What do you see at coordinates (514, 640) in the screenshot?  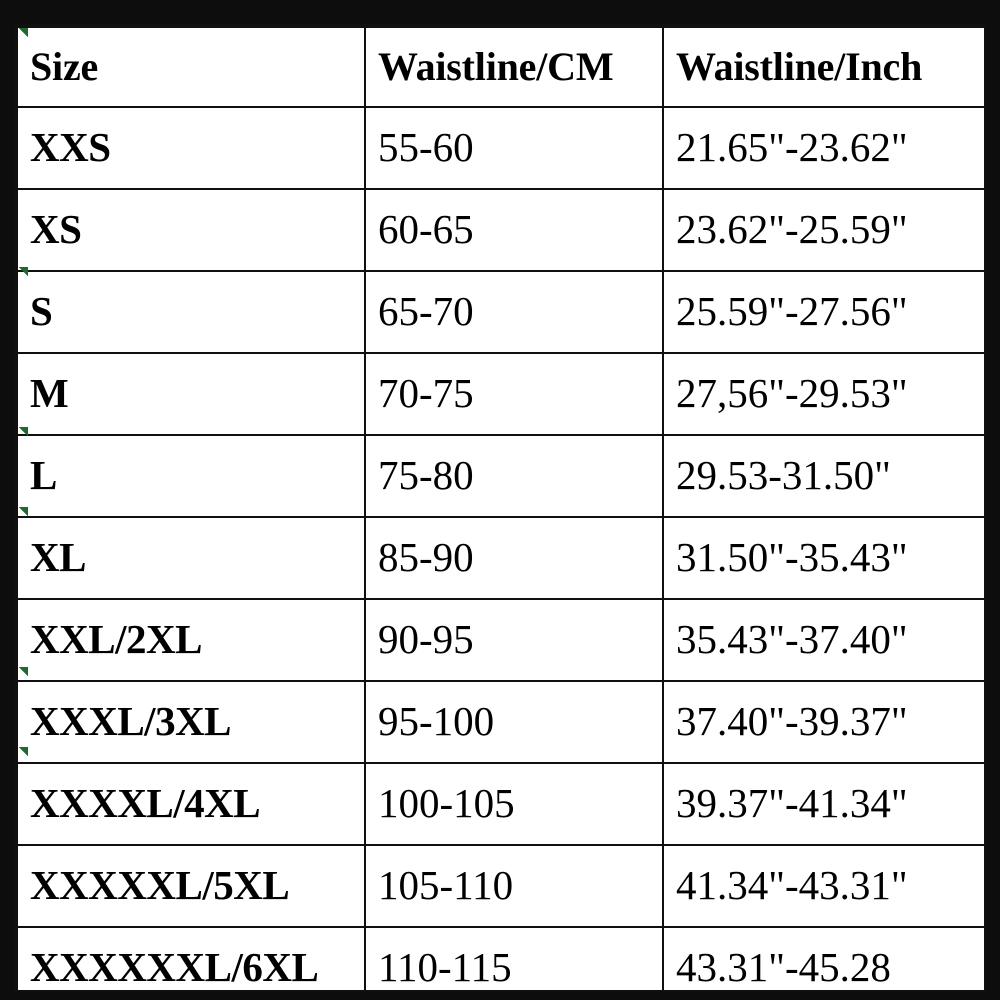 I see `cell-waistline-cm: 90-95` at bounding box center [514, 640].